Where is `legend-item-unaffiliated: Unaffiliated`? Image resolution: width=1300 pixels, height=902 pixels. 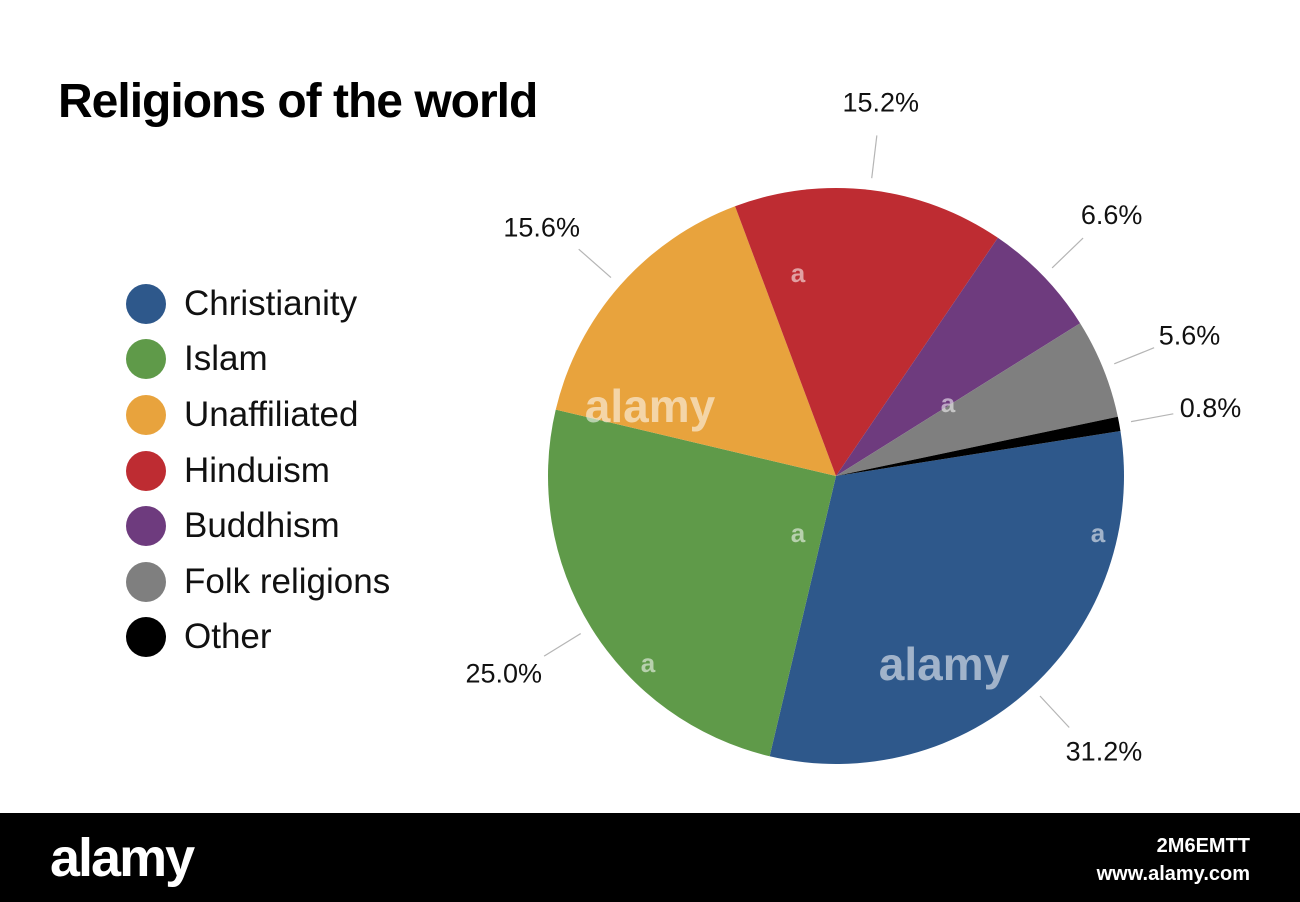
legend-item-unaffiliated: Unaffiliated is located at coordinates (258, 415).